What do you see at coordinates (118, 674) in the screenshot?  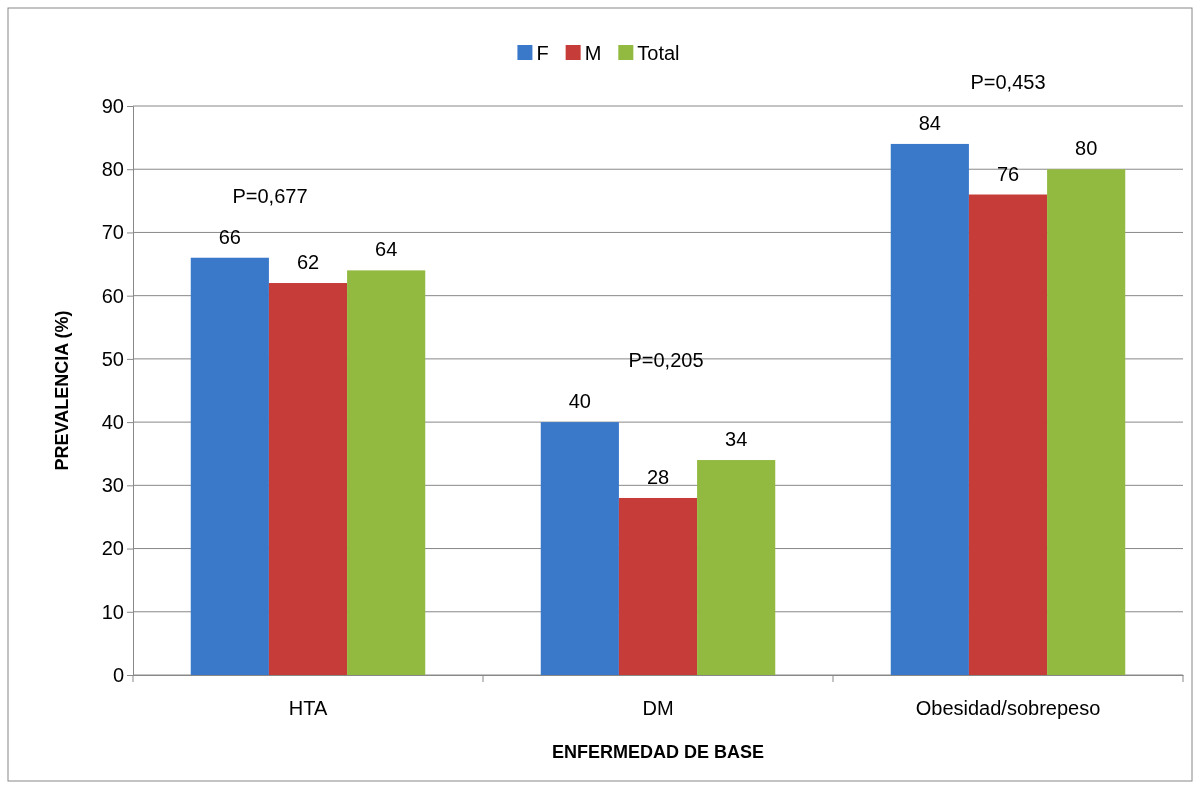 I see `y-tick-label: 0` at bounding box center [118, 674].